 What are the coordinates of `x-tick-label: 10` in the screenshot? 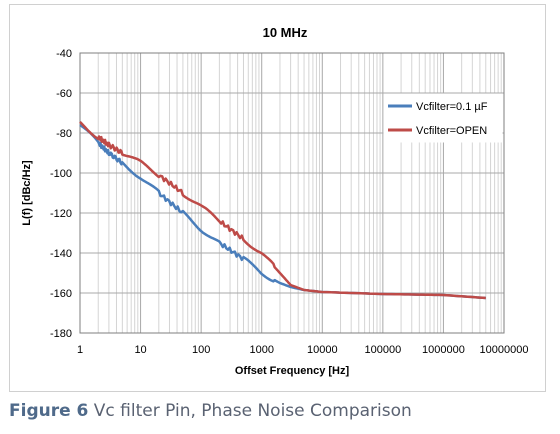 It's located at (140, 350).